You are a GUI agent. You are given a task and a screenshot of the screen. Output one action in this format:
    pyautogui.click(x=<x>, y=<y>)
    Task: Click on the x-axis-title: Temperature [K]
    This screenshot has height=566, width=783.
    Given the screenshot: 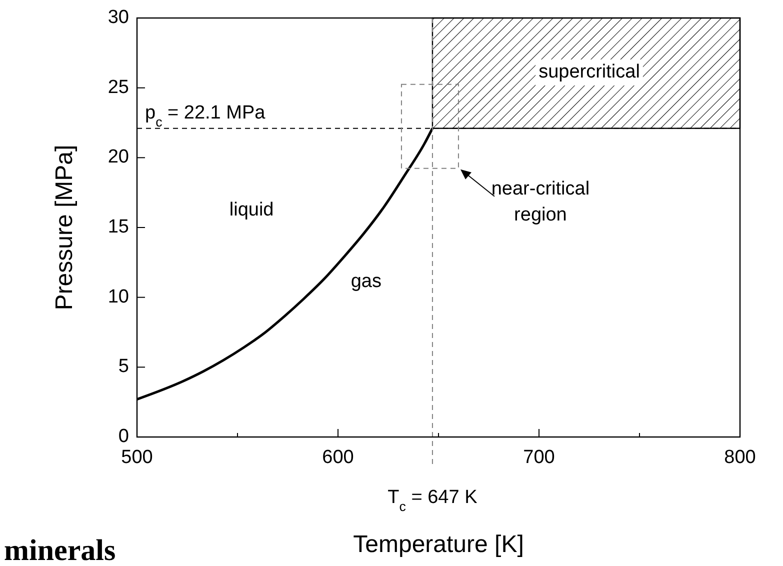 What is the action you would take?
    pyautogui.click(x=438, y=544)
    